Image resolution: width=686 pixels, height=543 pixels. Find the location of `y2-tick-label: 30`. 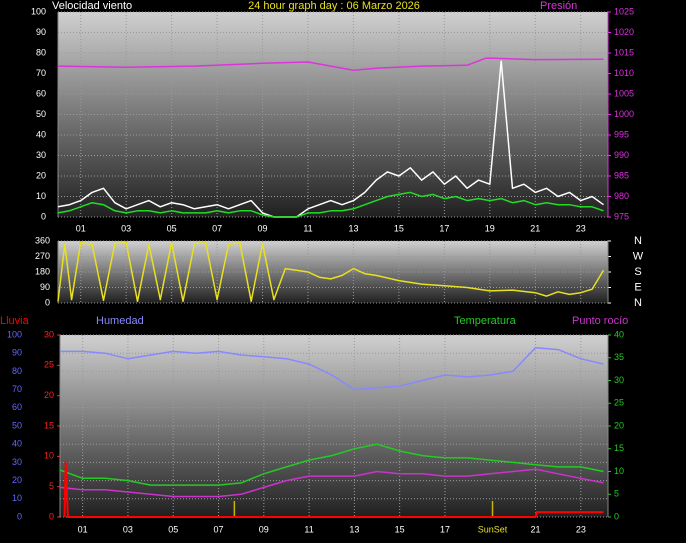

y2-tick-label: 30 is located at coordinates (619, 380).